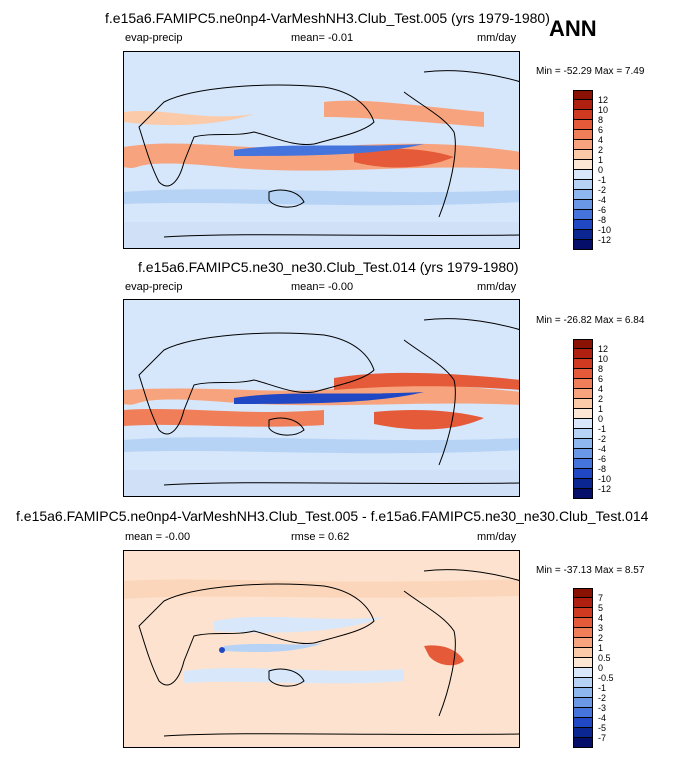  Describe the element at coordinates (154, 38) in the screenshot. I see `panel-1-variable-label: evap-precip` at that location.